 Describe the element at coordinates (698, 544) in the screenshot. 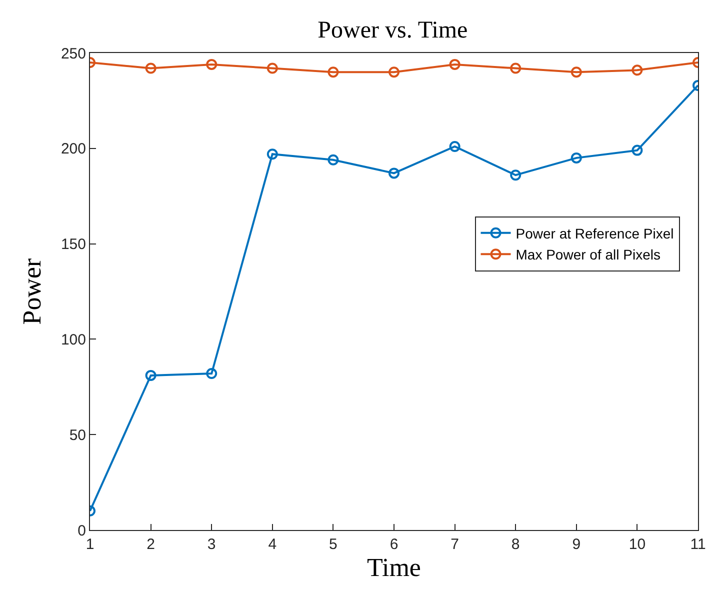

I see `x-tick-label: 11` at that location.